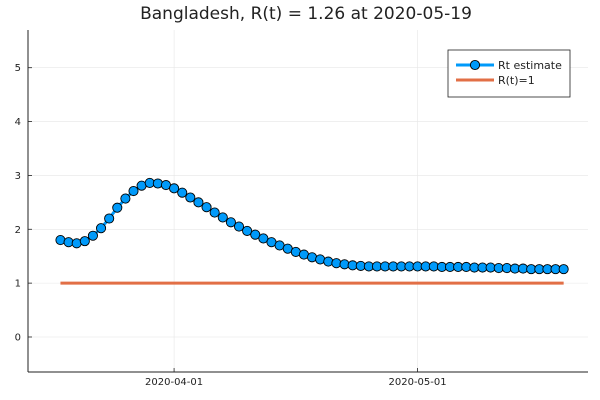 The width and height of the screenshot is (600, 400). I want to click on legend-box, so click(509, 73).